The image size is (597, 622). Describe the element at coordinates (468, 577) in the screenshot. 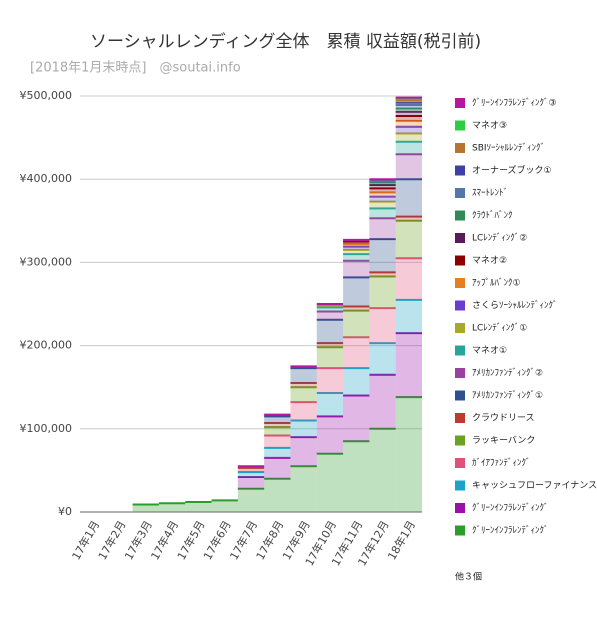

I see `legend-more: 他３個` at that location.